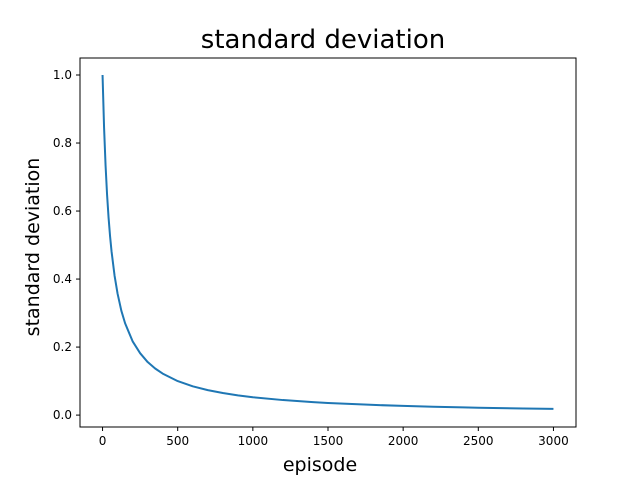 Image resolution: width=640 pixels, height=480 pixels. Describe the element at coordinates (320, 465) in the screenshot. I see `x-axis-label: episode` at that location.